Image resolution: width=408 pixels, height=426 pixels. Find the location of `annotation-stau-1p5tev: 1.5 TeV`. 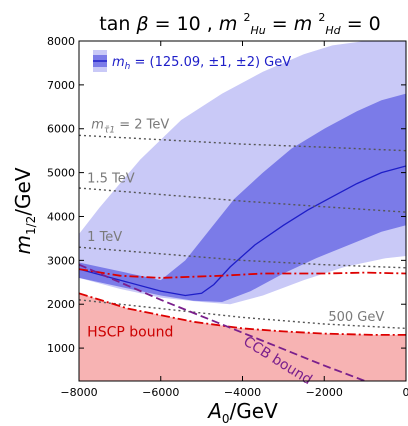

annotation-stau-1p5tev: 1.5 TeV is located at coordinates (111, 178).